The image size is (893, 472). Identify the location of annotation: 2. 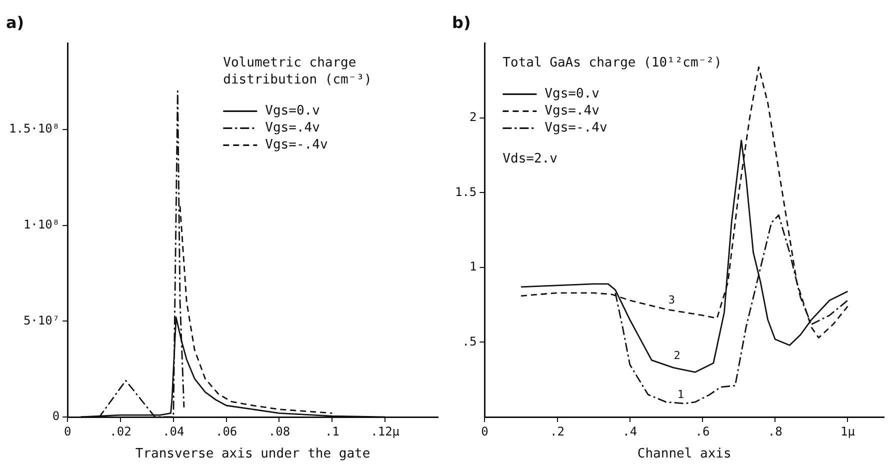
(677, 355).